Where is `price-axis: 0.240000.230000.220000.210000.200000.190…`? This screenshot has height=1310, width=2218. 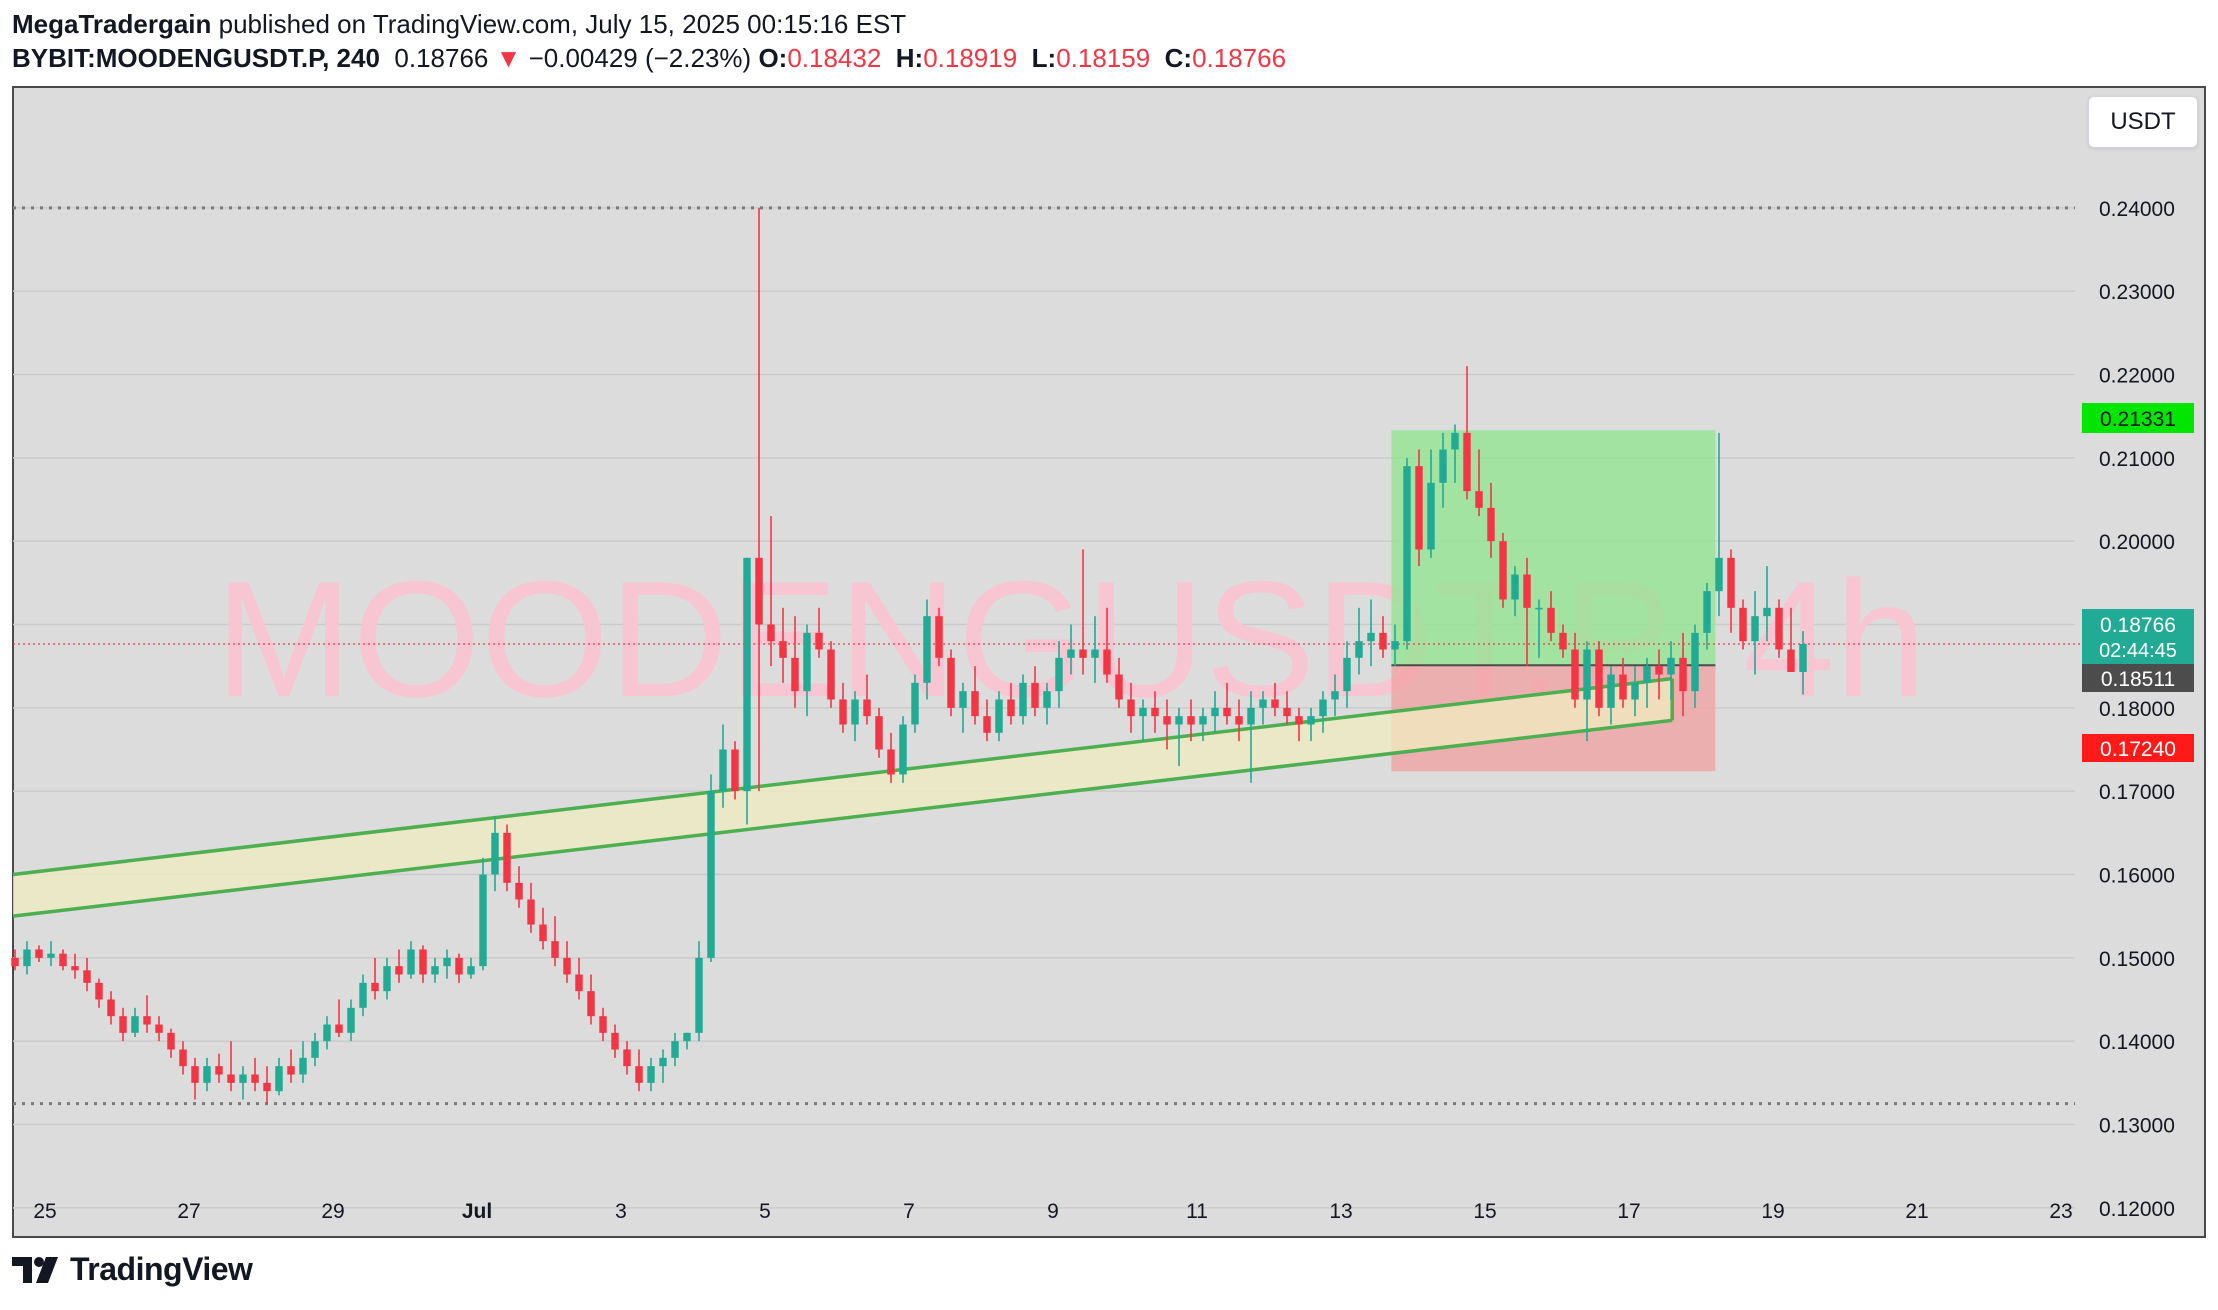 price-axis: 0.240000.230000.220000.210000.200000.190… is located at coordinates (2137, 709).